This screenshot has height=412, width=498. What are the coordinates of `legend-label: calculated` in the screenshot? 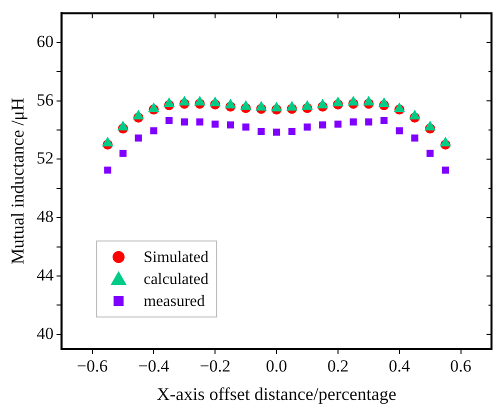 It's located at (176, 279).